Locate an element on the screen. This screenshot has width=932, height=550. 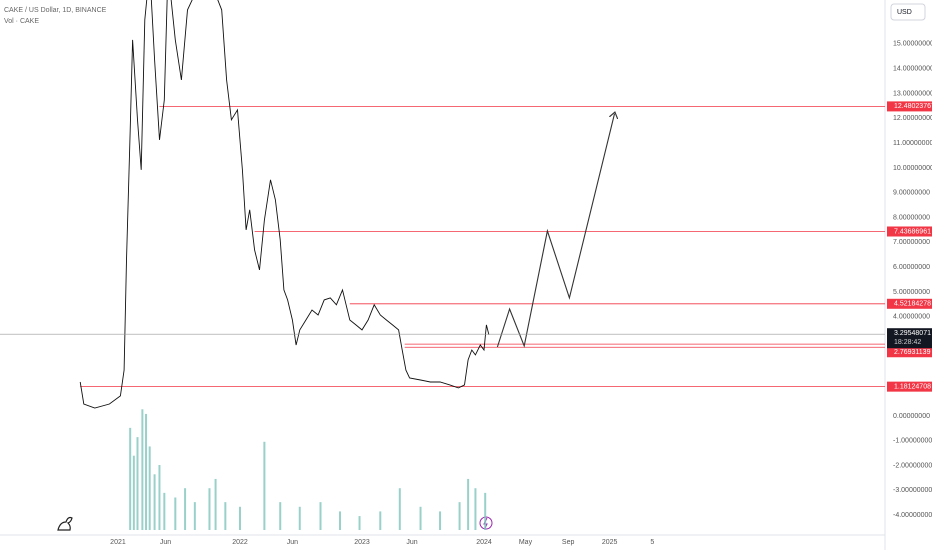
y-tick-label: 6.00000000 is located at coordinates (911, 267).